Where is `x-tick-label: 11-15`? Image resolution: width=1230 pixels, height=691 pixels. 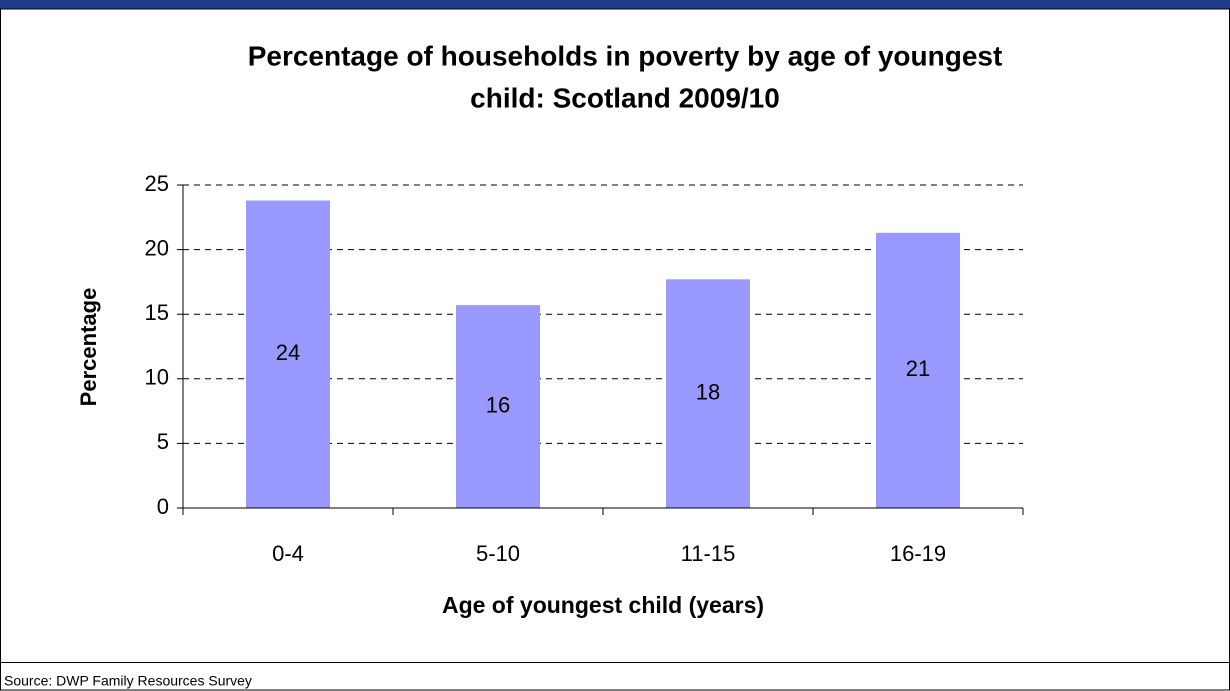
x-tick-label: 11-15 is located at coordinates (708, 553).